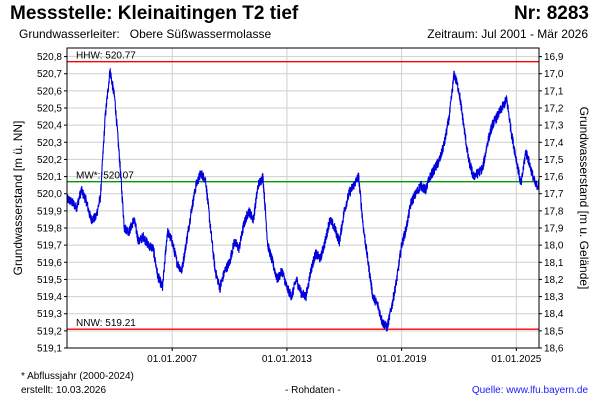  What do you see at coordinates (49, 57) in the screenshot?
I see `y-tick-label: 520,8` at bounding box center [49, 57].